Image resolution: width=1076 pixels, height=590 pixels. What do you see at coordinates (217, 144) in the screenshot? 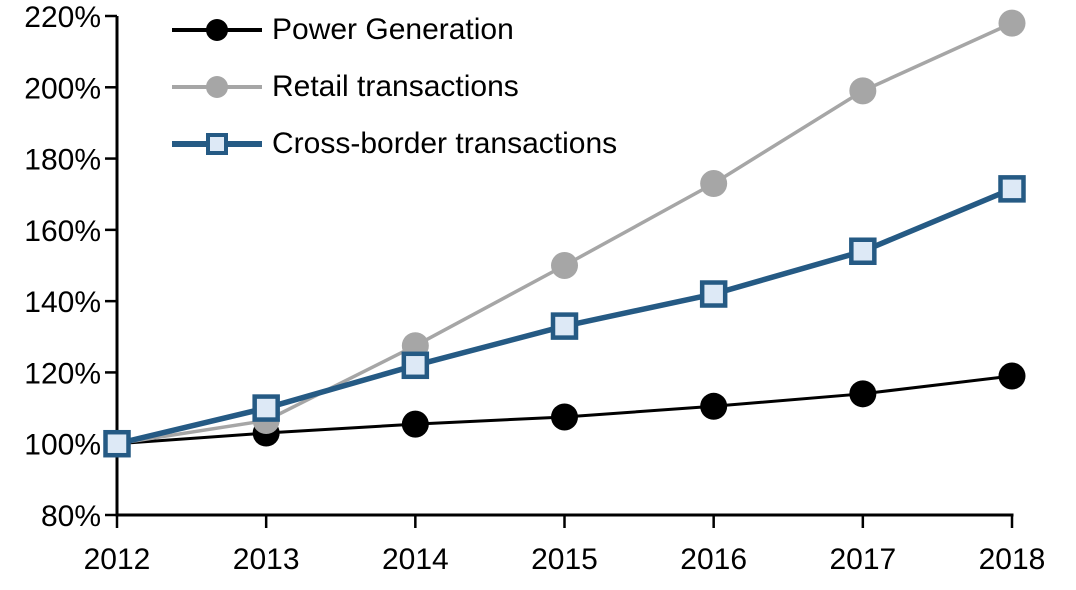
I see `line-square-marker-icon` at bounding box center [217, 144].